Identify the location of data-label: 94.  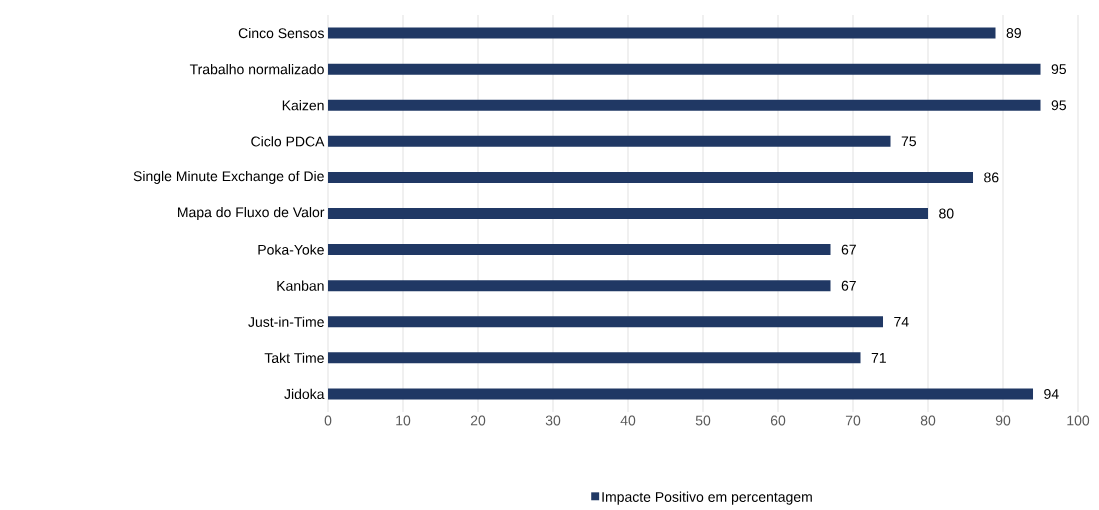
(1051, 393).